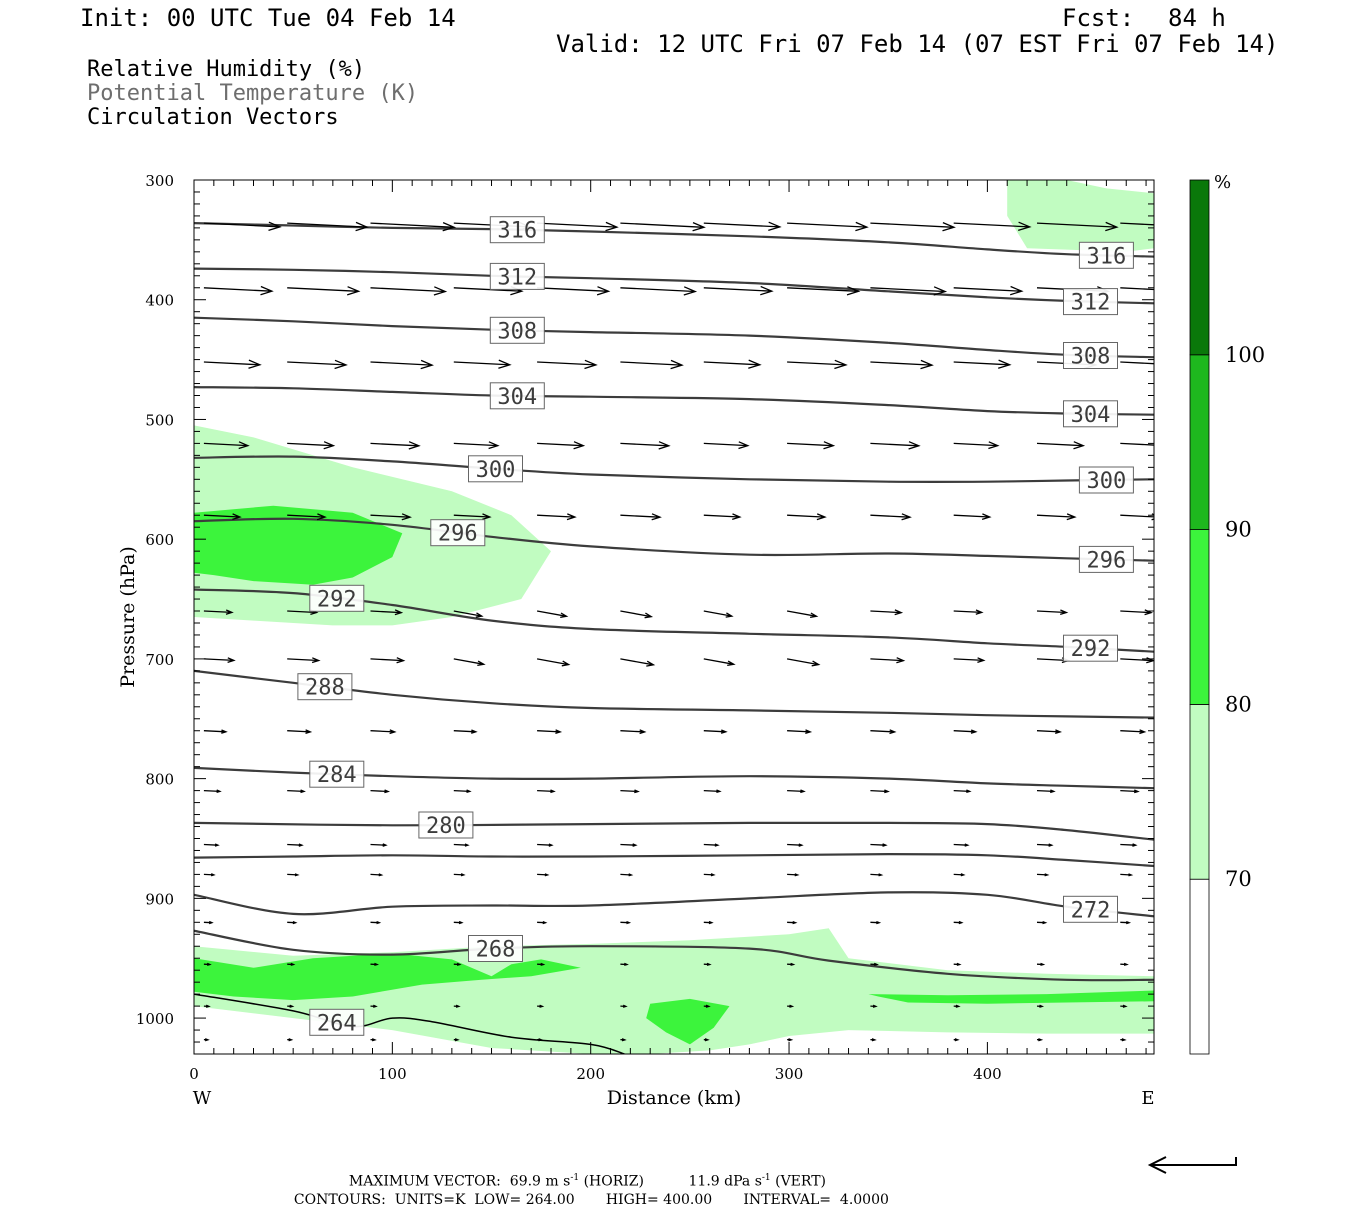 Image resolution: width=1350 pixels, height=1208 pixels. What do you see at coordinates (213, 117) in the screenshot?
I see `legend-circulation-vectors: Circulation Vectors` at bounding box center [213, 117].